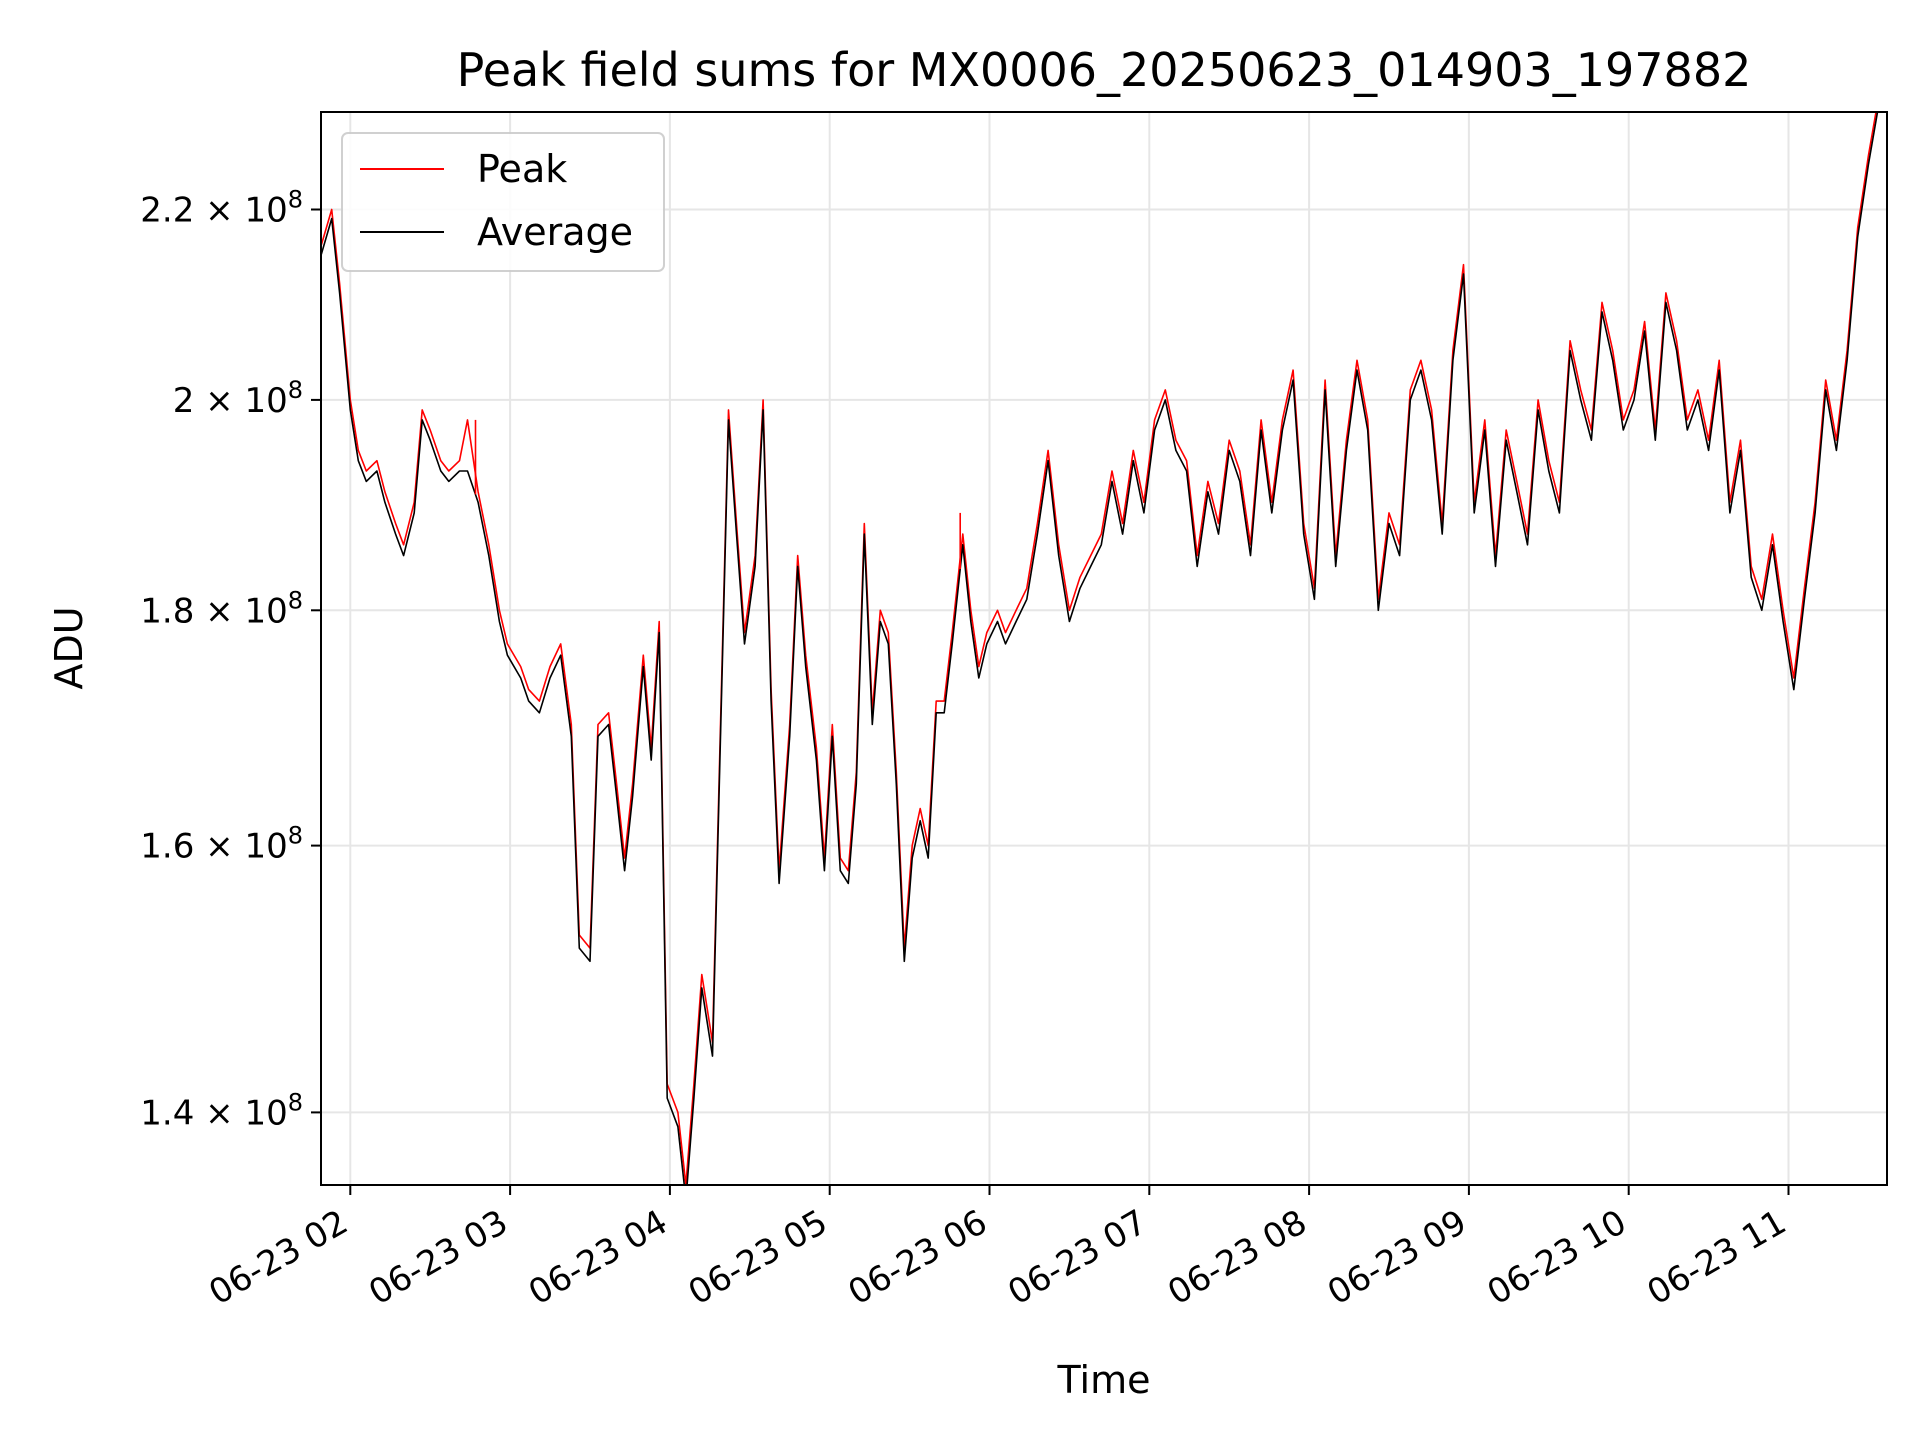  I want to click on y-tick-label: 1.4 × 10⁸, so click(221, 1110).